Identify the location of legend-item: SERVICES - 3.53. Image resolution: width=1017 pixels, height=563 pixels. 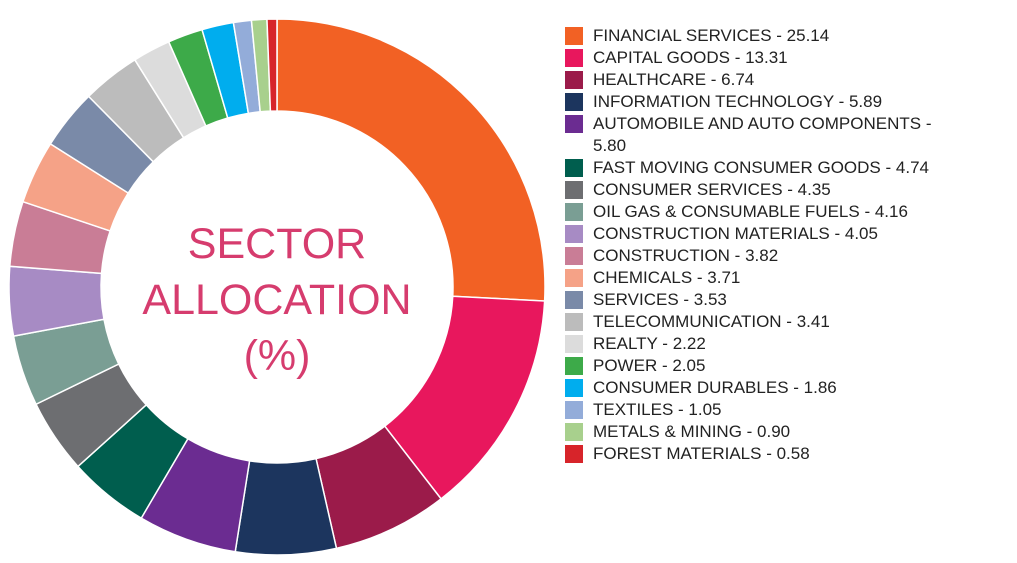
(765, 300).